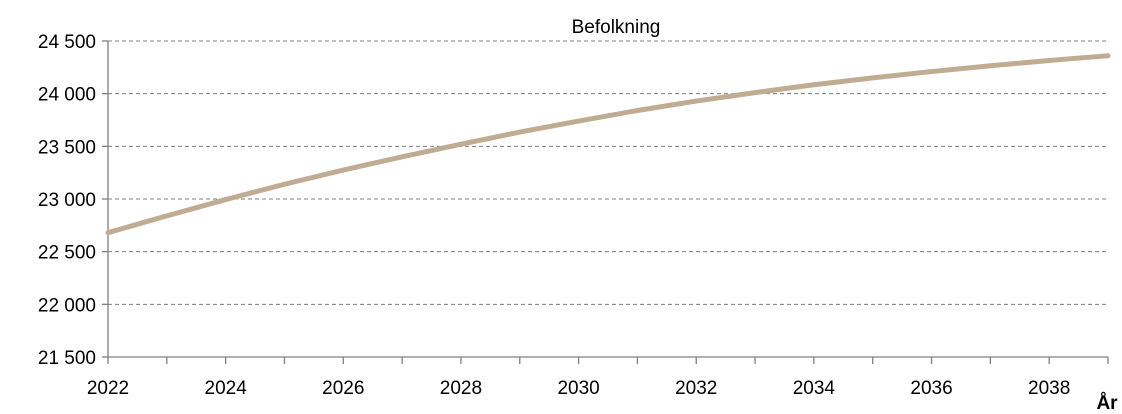 Image resolution: width=1122 pixels, height=414 pixels. What do you see at coordinates (616, 27) in the screenshot?
I see `chart-title: Befolkning` at bounding box center [616, 27].